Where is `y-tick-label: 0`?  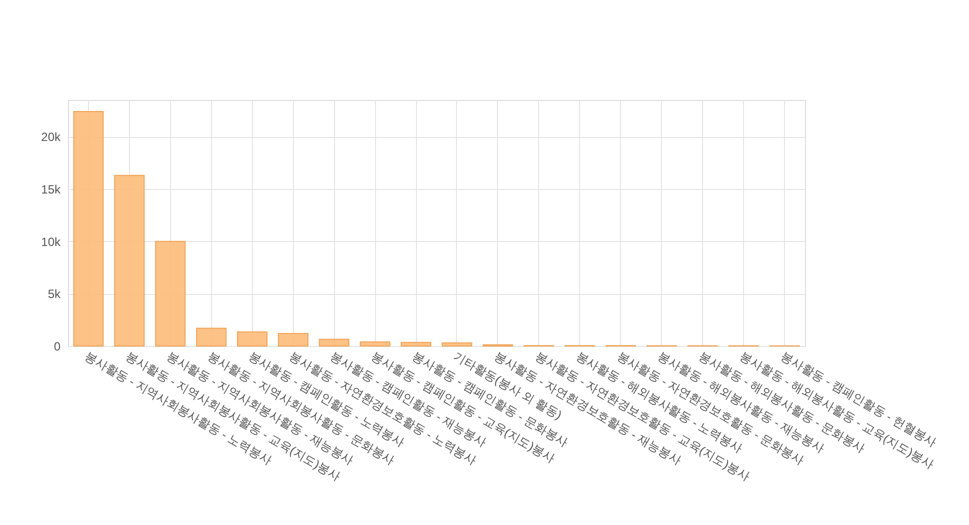 y-tick-label: 0 is located at coordinates (57, 347).